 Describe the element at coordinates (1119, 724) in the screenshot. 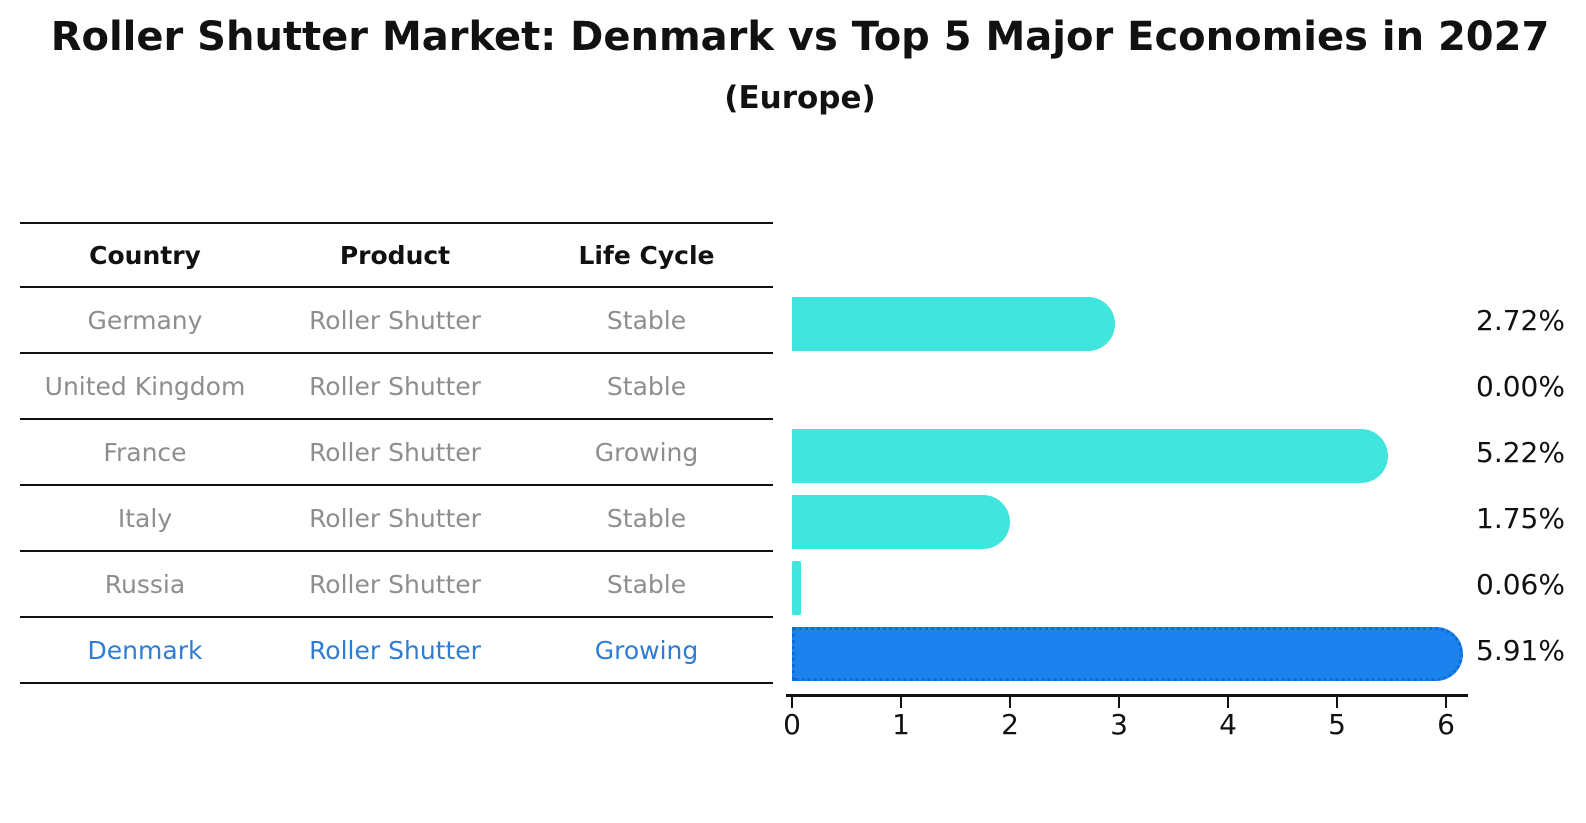

I see `x-tick-label: 3` at that location.